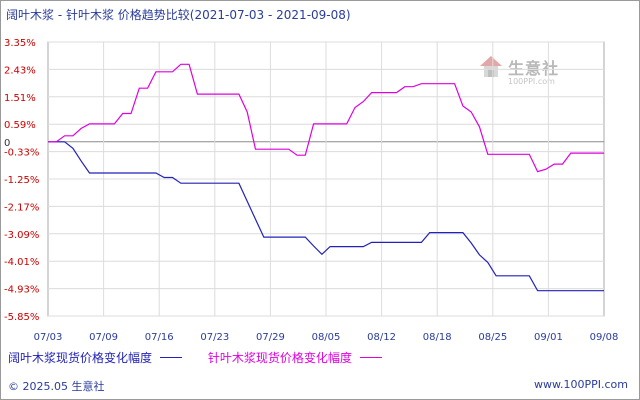  I want to click on legend: 阔叶木浆现货价格变化幅度 针叶木浆现货价格变化幅度, so click(206, 357).